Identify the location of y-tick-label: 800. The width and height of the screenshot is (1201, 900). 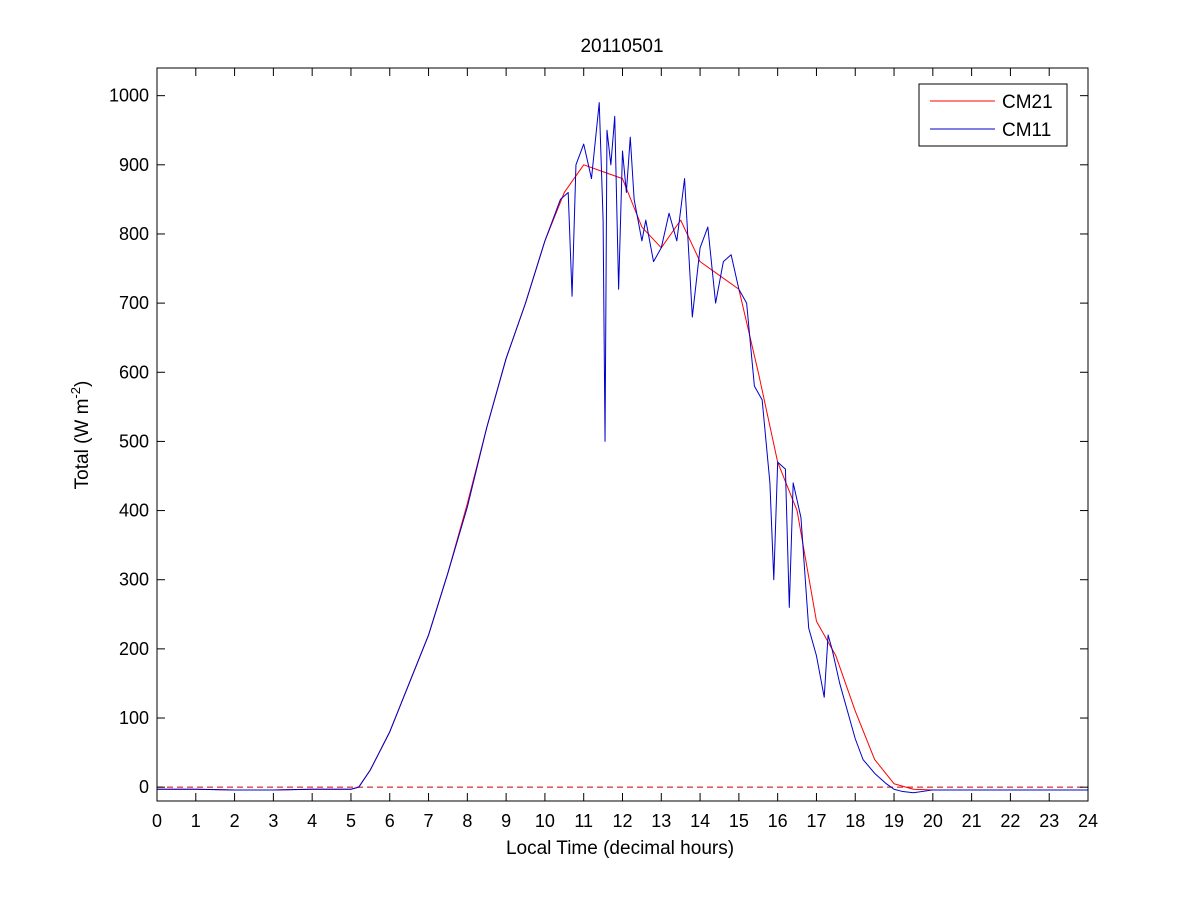
(134, 234).